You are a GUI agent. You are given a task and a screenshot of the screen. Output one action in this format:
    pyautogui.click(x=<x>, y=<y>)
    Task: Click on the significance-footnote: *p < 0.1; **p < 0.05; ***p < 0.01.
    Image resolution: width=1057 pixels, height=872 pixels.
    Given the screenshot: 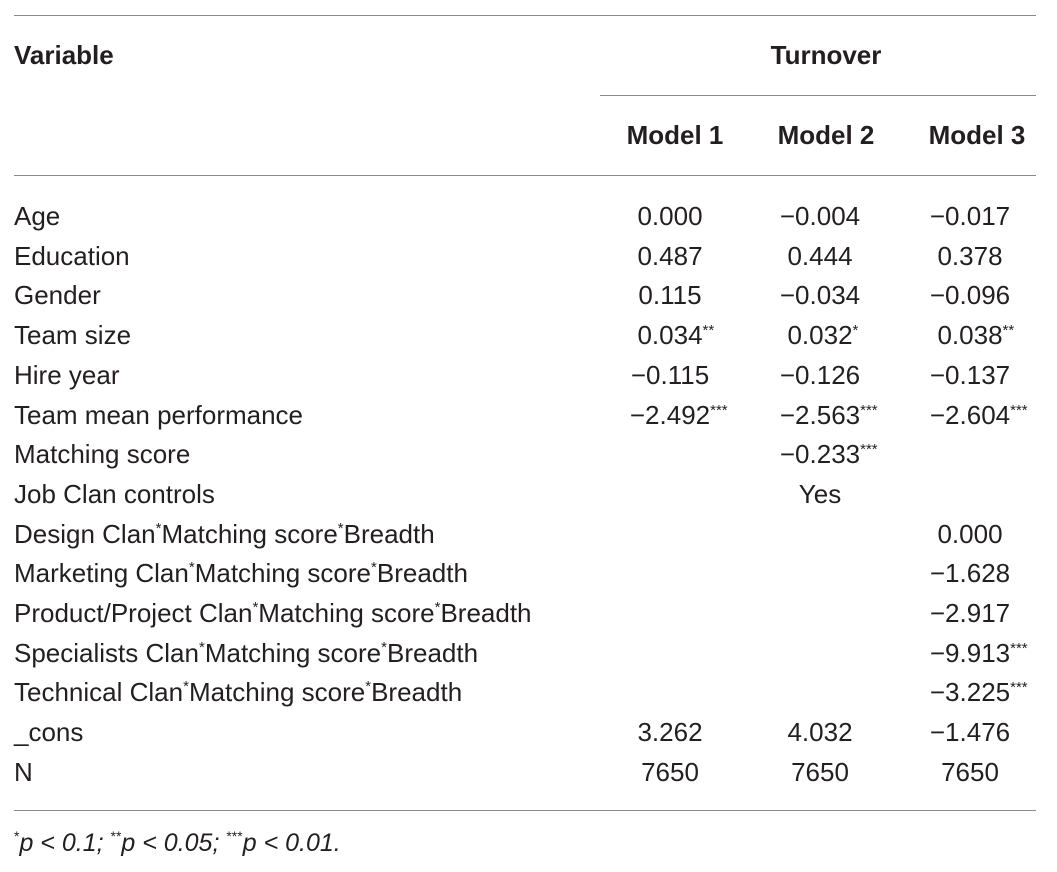 What is the action you would take?
    pyautogui.click(x=177, y=843)
    